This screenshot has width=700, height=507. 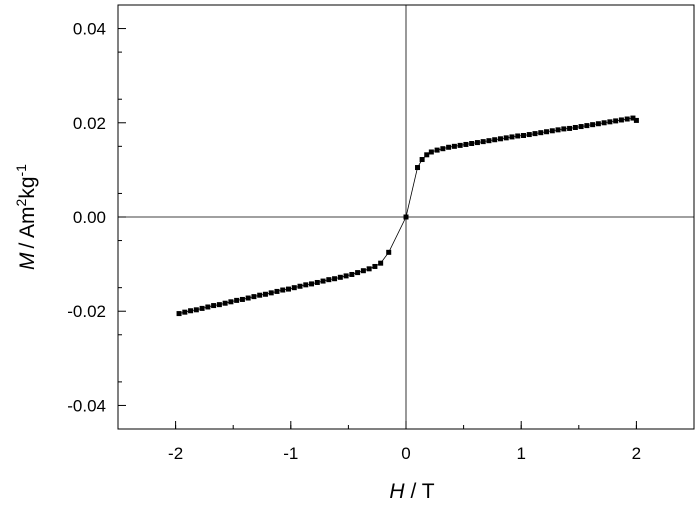 What do you see at coordinates (86, 405) in the screenshot?
I see `y-tick-label: -0.04` at bounding box center [86, 405].